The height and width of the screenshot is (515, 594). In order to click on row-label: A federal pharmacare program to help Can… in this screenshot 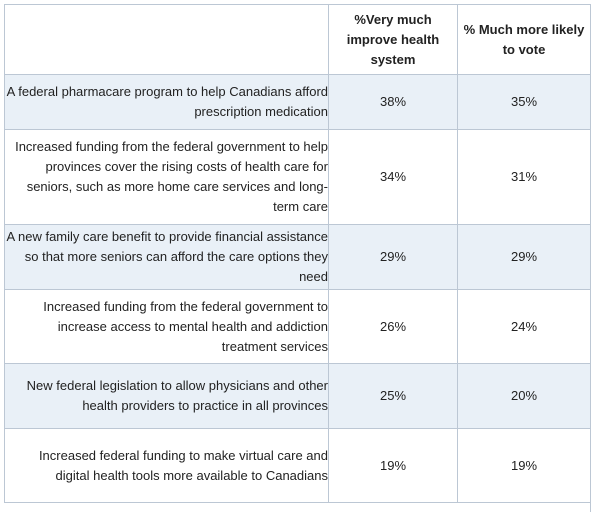, I will do `click(167, 102)`.